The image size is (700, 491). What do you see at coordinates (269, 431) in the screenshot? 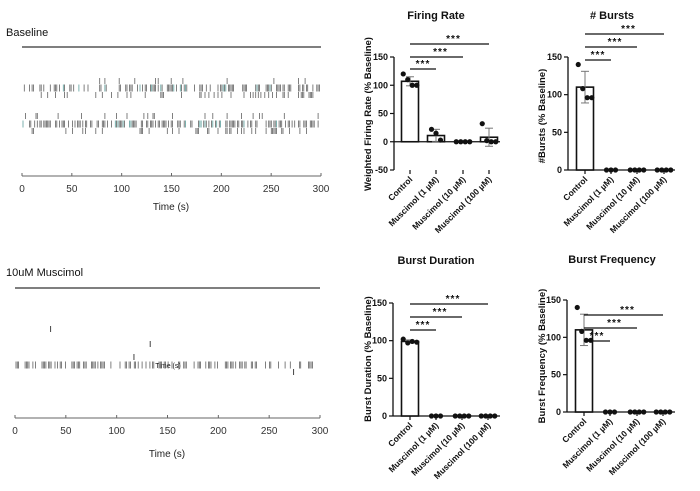
I see `x-tick-label: 250` at bounding box center [269, 431].